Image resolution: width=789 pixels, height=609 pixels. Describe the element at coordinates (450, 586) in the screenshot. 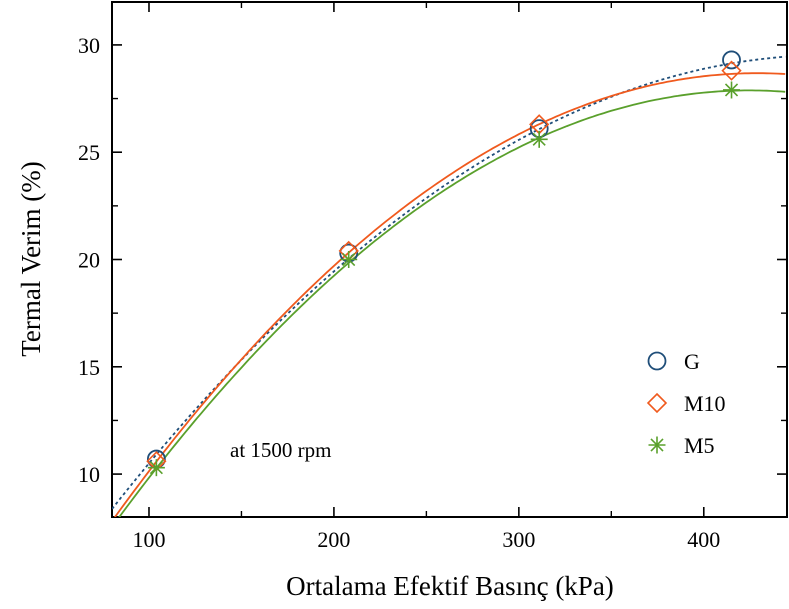

I see `x-axis-title: Ortalama Efektif Basınç (kPa)` at that location.